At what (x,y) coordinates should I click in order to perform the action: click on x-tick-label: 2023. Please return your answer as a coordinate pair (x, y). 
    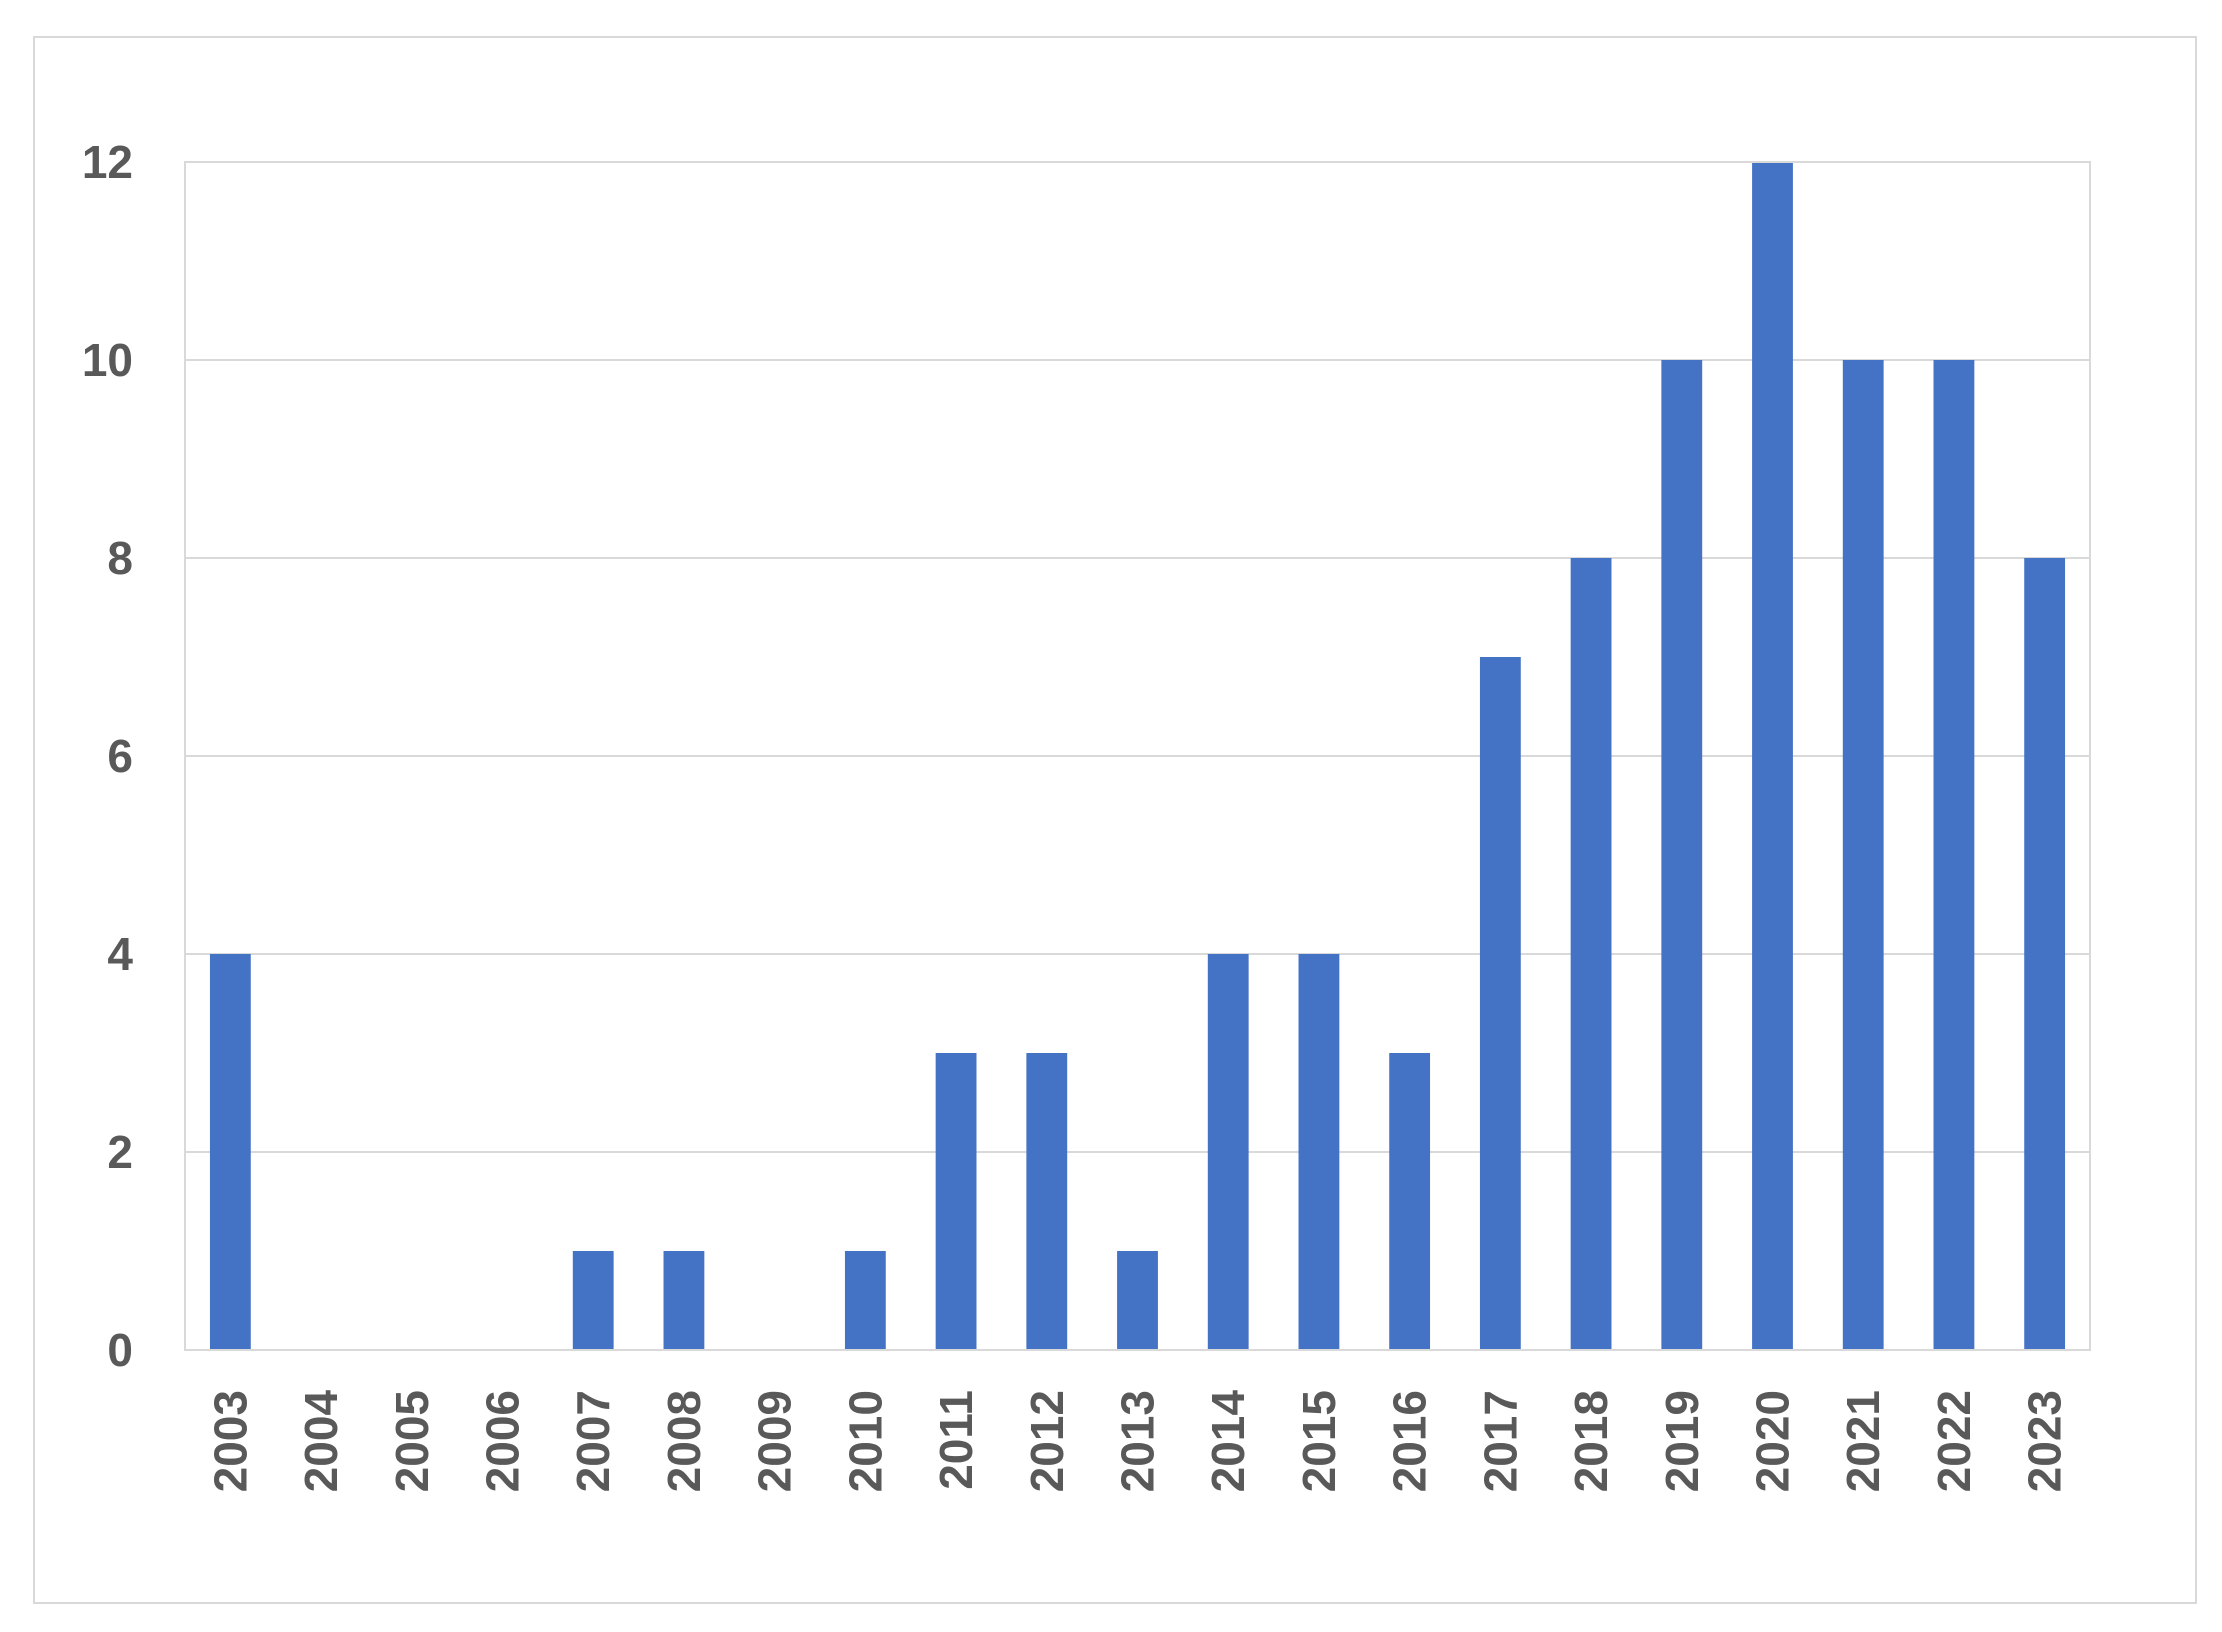
    Looking at the image, I should click on (2045, 1441).